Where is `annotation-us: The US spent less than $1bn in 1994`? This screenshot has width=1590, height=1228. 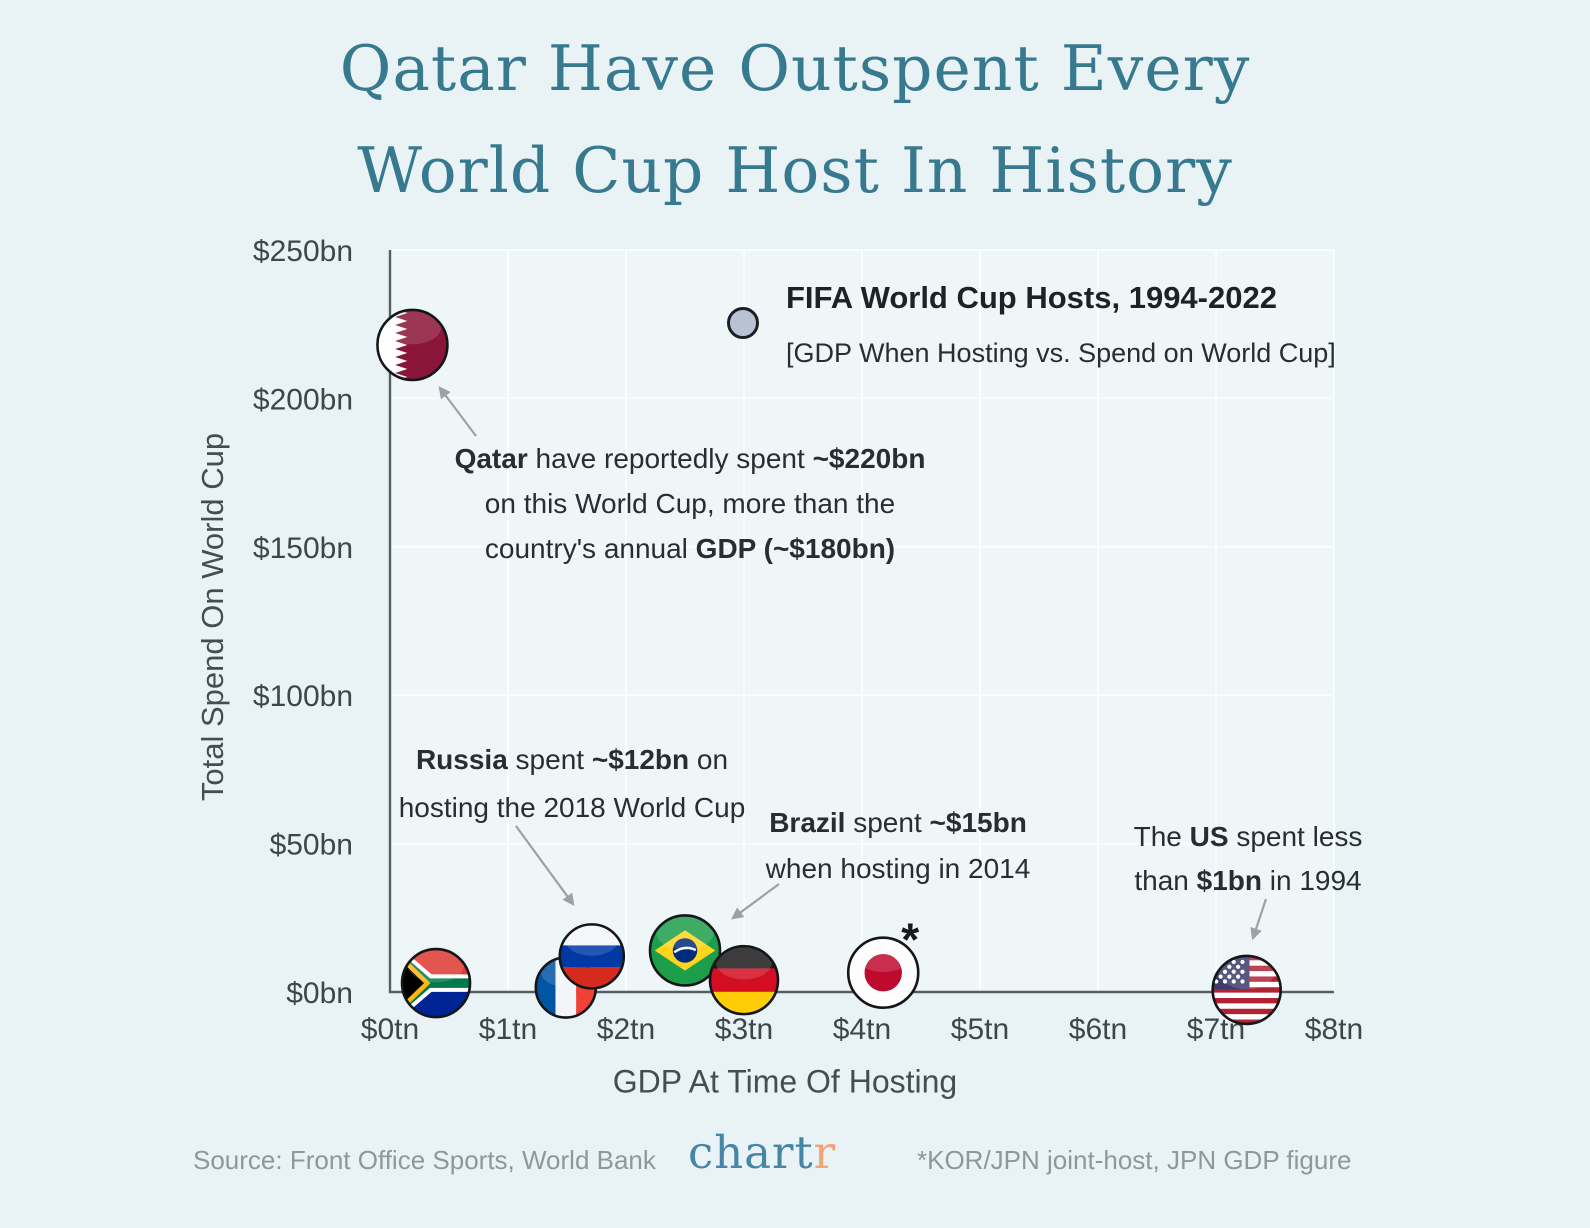 annotation-us: The US spent less than $1bn in 1994 is located at coordinates (1248, 859).